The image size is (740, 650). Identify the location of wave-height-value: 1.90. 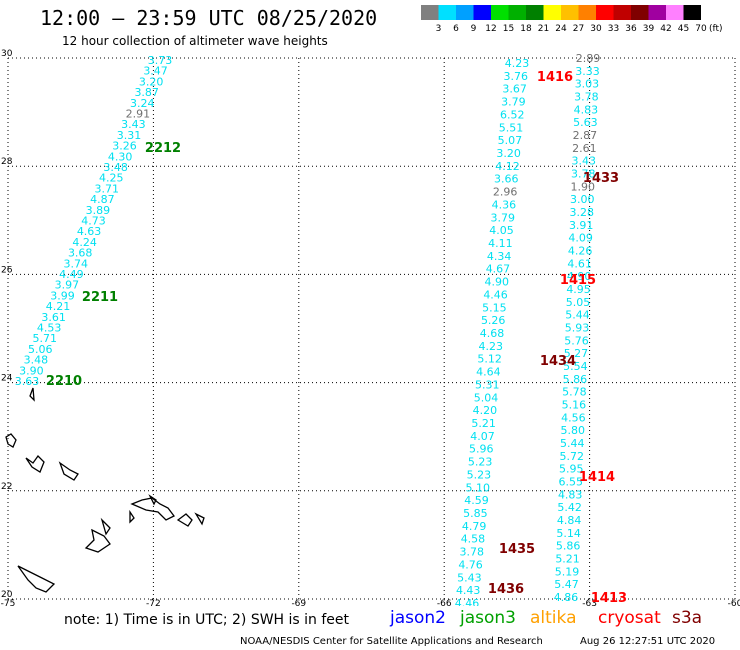
(583, 186).